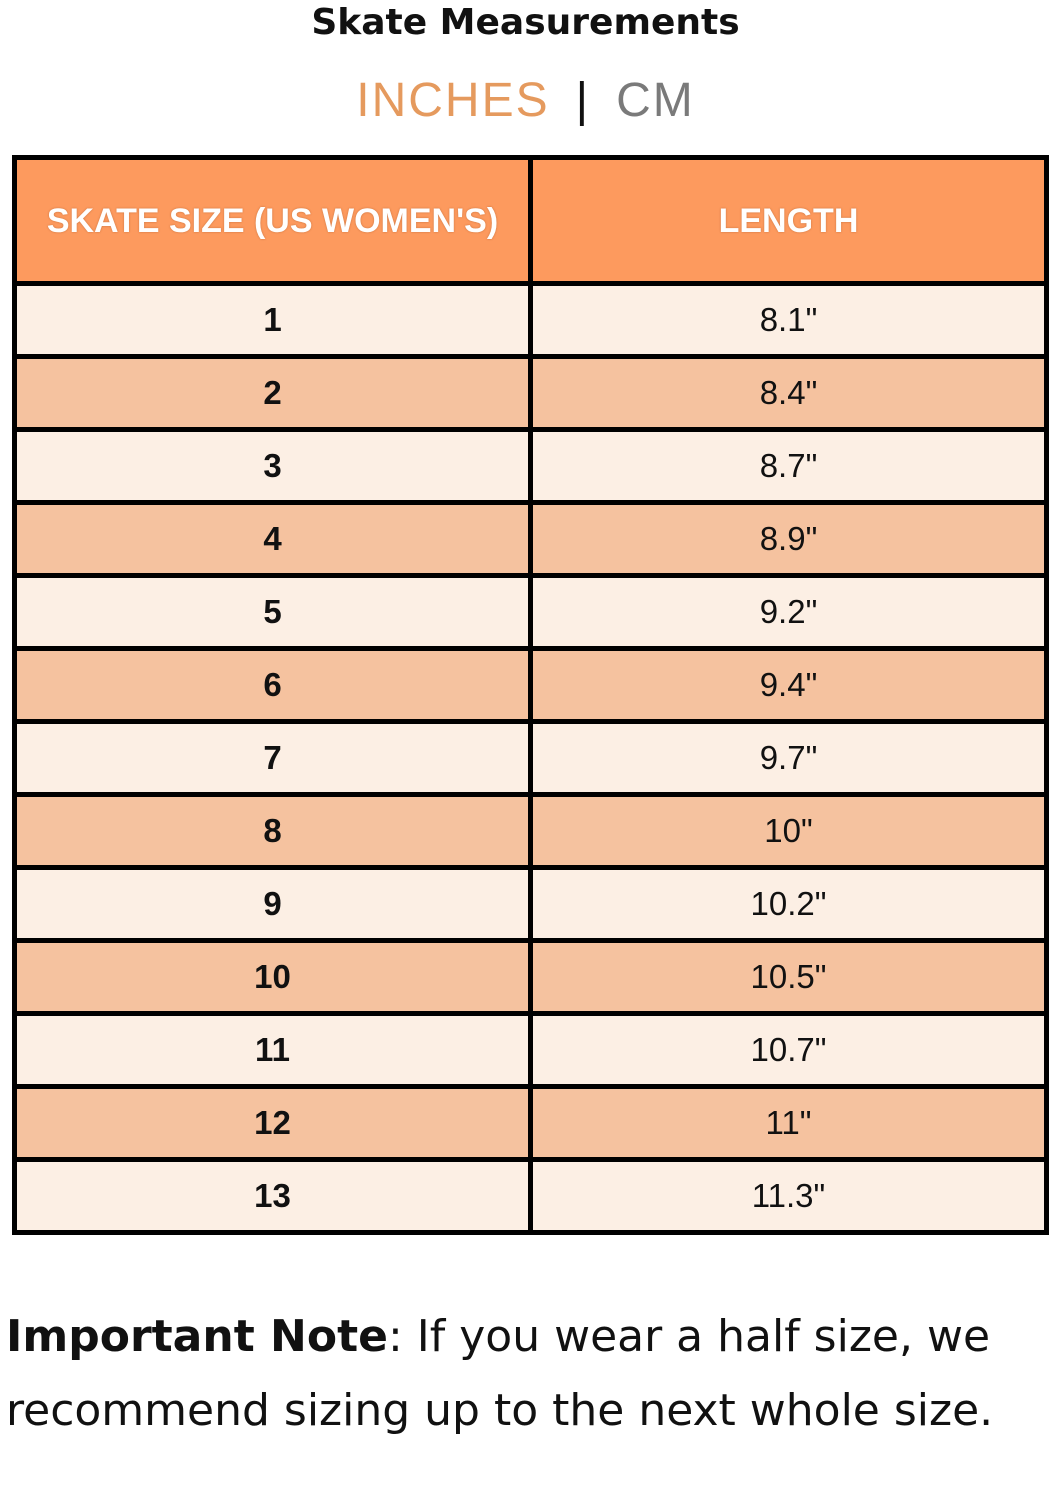  Describe the element at coordinates (453, 100) in the screenshot. I see `unit-inches: INCHES` at that location.